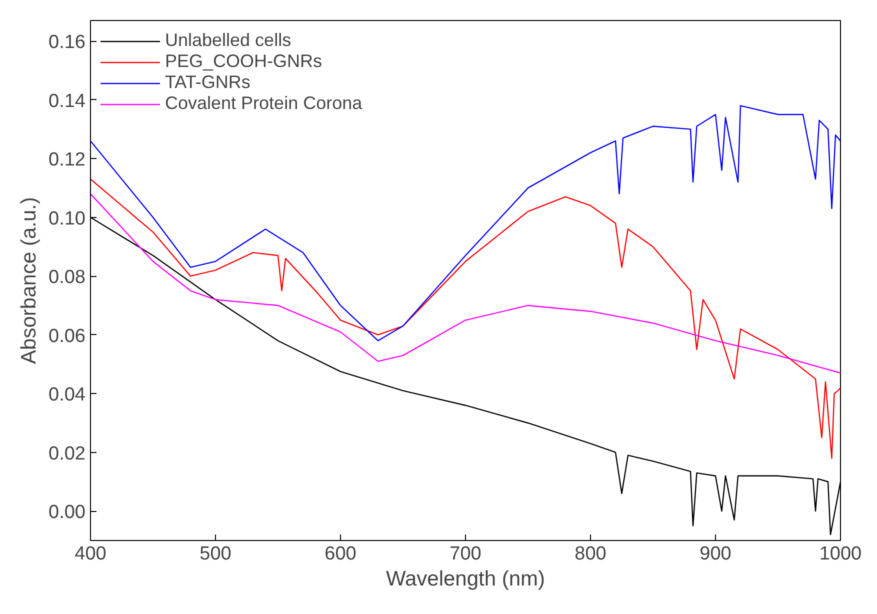 Image resolution: width=877 pixels, height=614 pixels. Describe the element at coordinates (67, 453) in the screenshot. I see `y-tick-label: 0.02` at that location.